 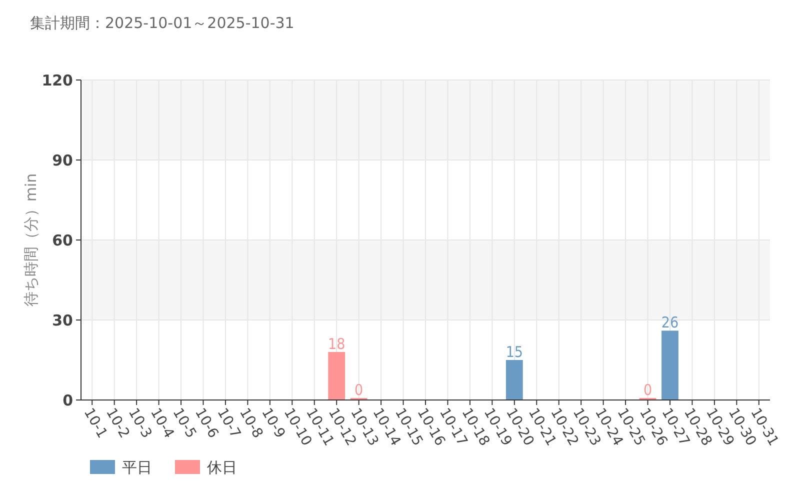 I want to click on y-tick-label: 90, so click(x=62, y=160).